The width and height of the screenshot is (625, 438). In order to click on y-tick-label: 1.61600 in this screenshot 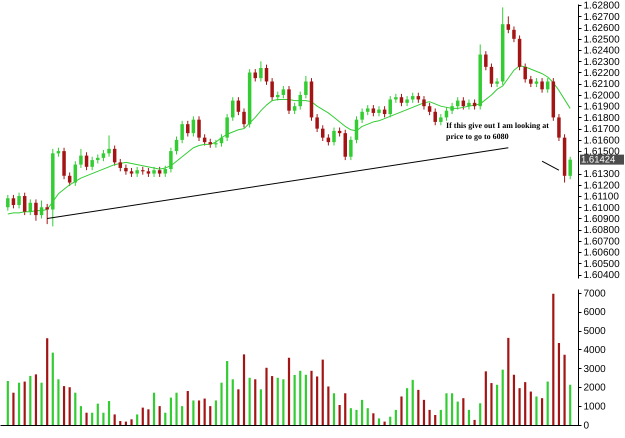, I will do `click(602, 140)`.